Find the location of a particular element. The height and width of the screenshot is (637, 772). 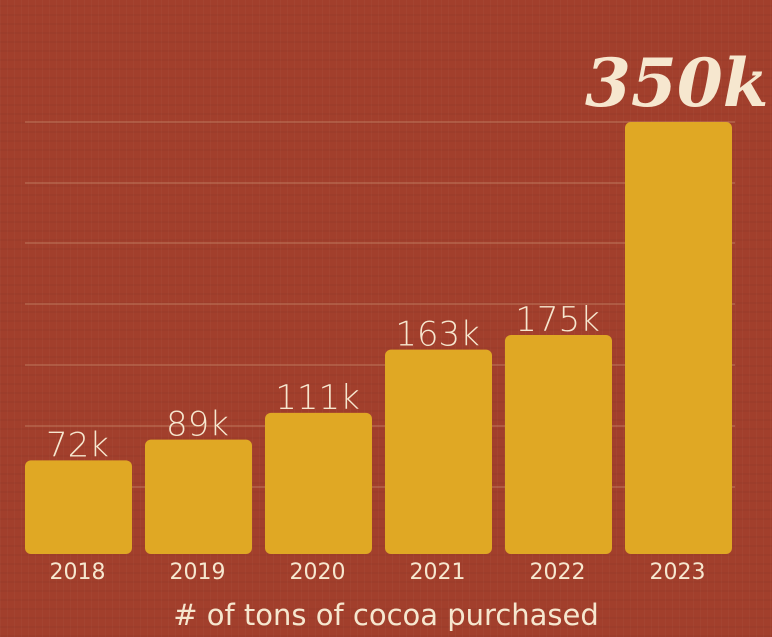

bar-2019 is located at coordinates (198, 496).